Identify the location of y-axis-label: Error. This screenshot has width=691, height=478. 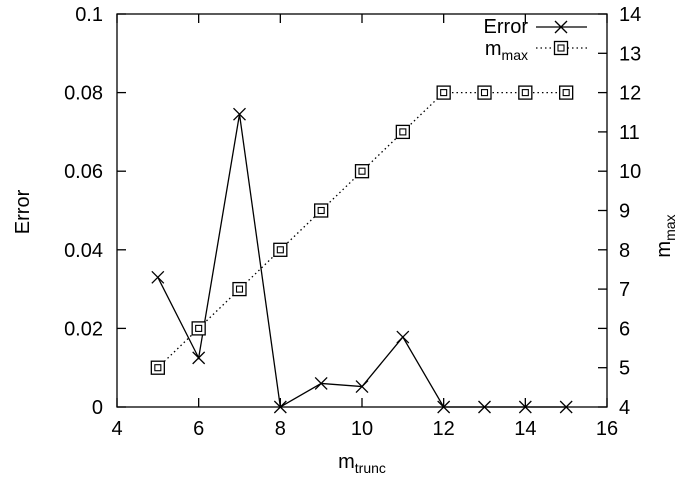
(23, 211).